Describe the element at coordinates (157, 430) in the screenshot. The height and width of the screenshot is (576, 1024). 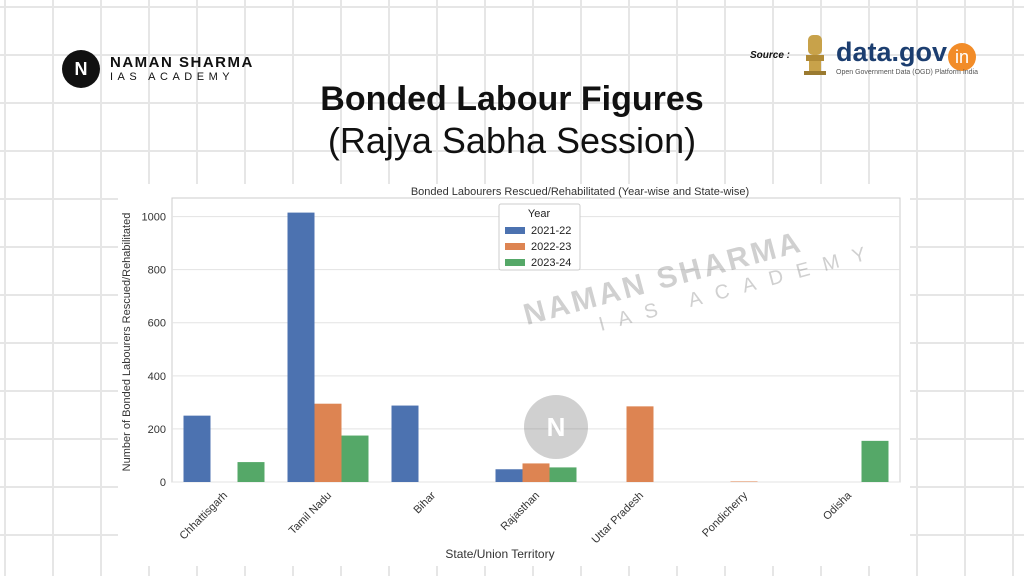
I see `y-tick-label: 200` at that location.